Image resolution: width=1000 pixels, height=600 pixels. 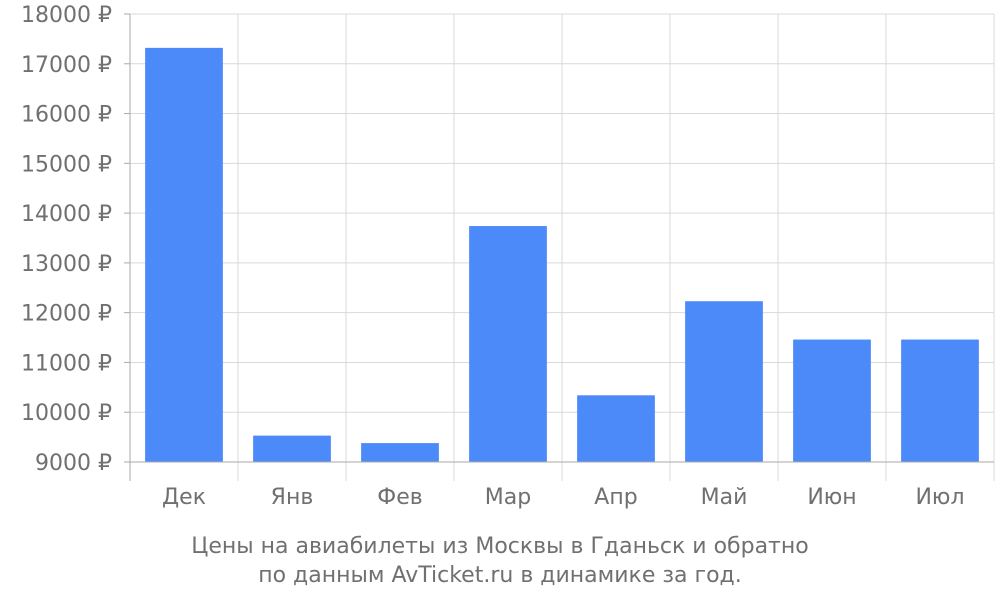 What do you see at coordinates (615, 497) in the screenshot?
I see `x-tick-label: Апр` at bounding box center [615, 497].